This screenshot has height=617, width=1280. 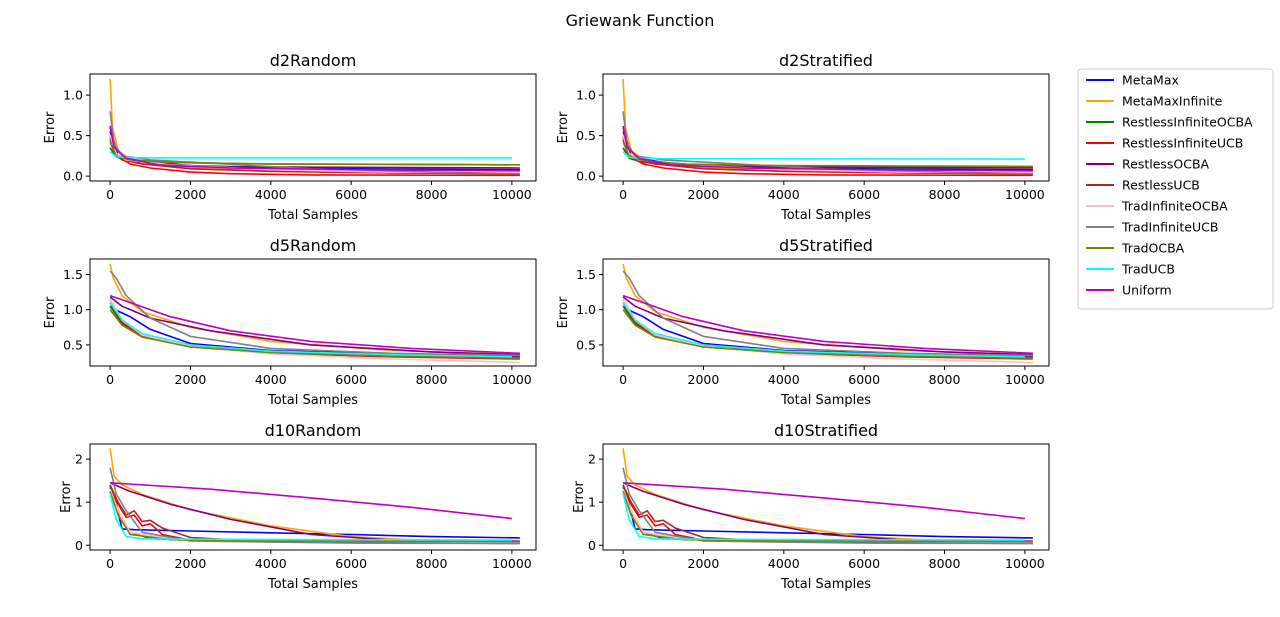 I want to click on subplot-title: d2Random, so click(x=313, y=60).